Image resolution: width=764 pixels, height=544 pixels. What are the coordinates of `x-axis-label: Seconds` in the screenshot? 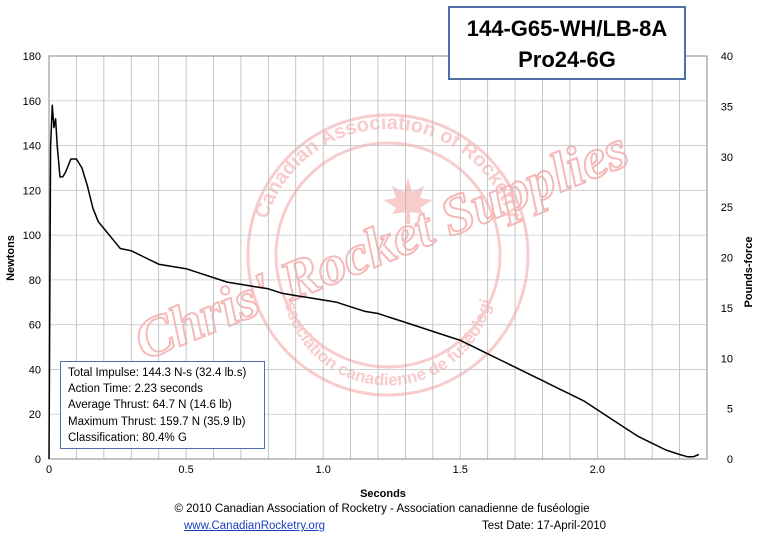 It's located at (383, 494).